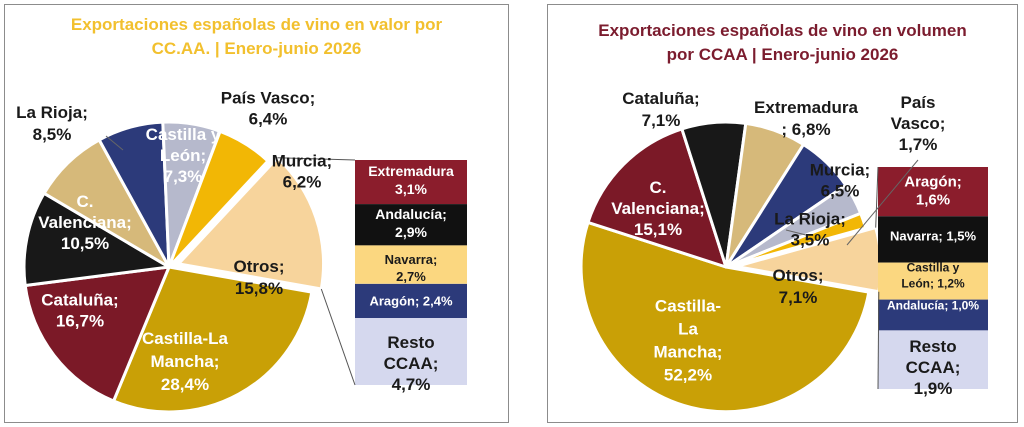  What do you see at coordinates (918, 123) in the screenshot?
I see `data-label-pais-vasco: País Vasco; 1,7%` at bounding box center [918, 123].